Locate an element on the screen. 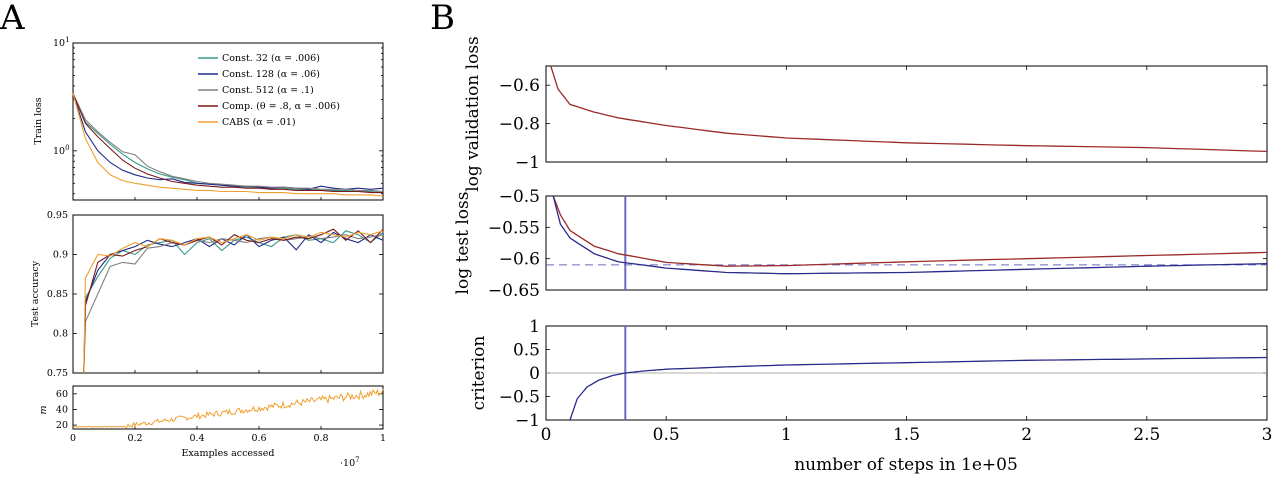 This screenshot has width=1288, height=482. batch-size-xtick-label: 1 is located at coordinates (383, 438).